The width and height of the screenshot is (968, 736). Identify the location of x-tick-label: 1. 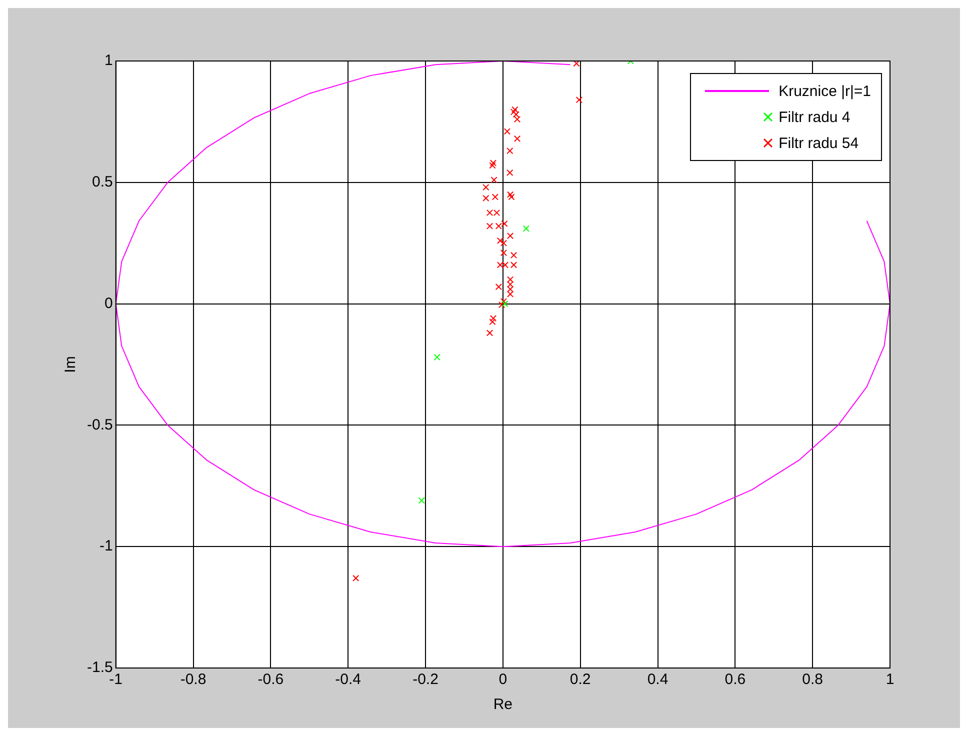
(890, 679).